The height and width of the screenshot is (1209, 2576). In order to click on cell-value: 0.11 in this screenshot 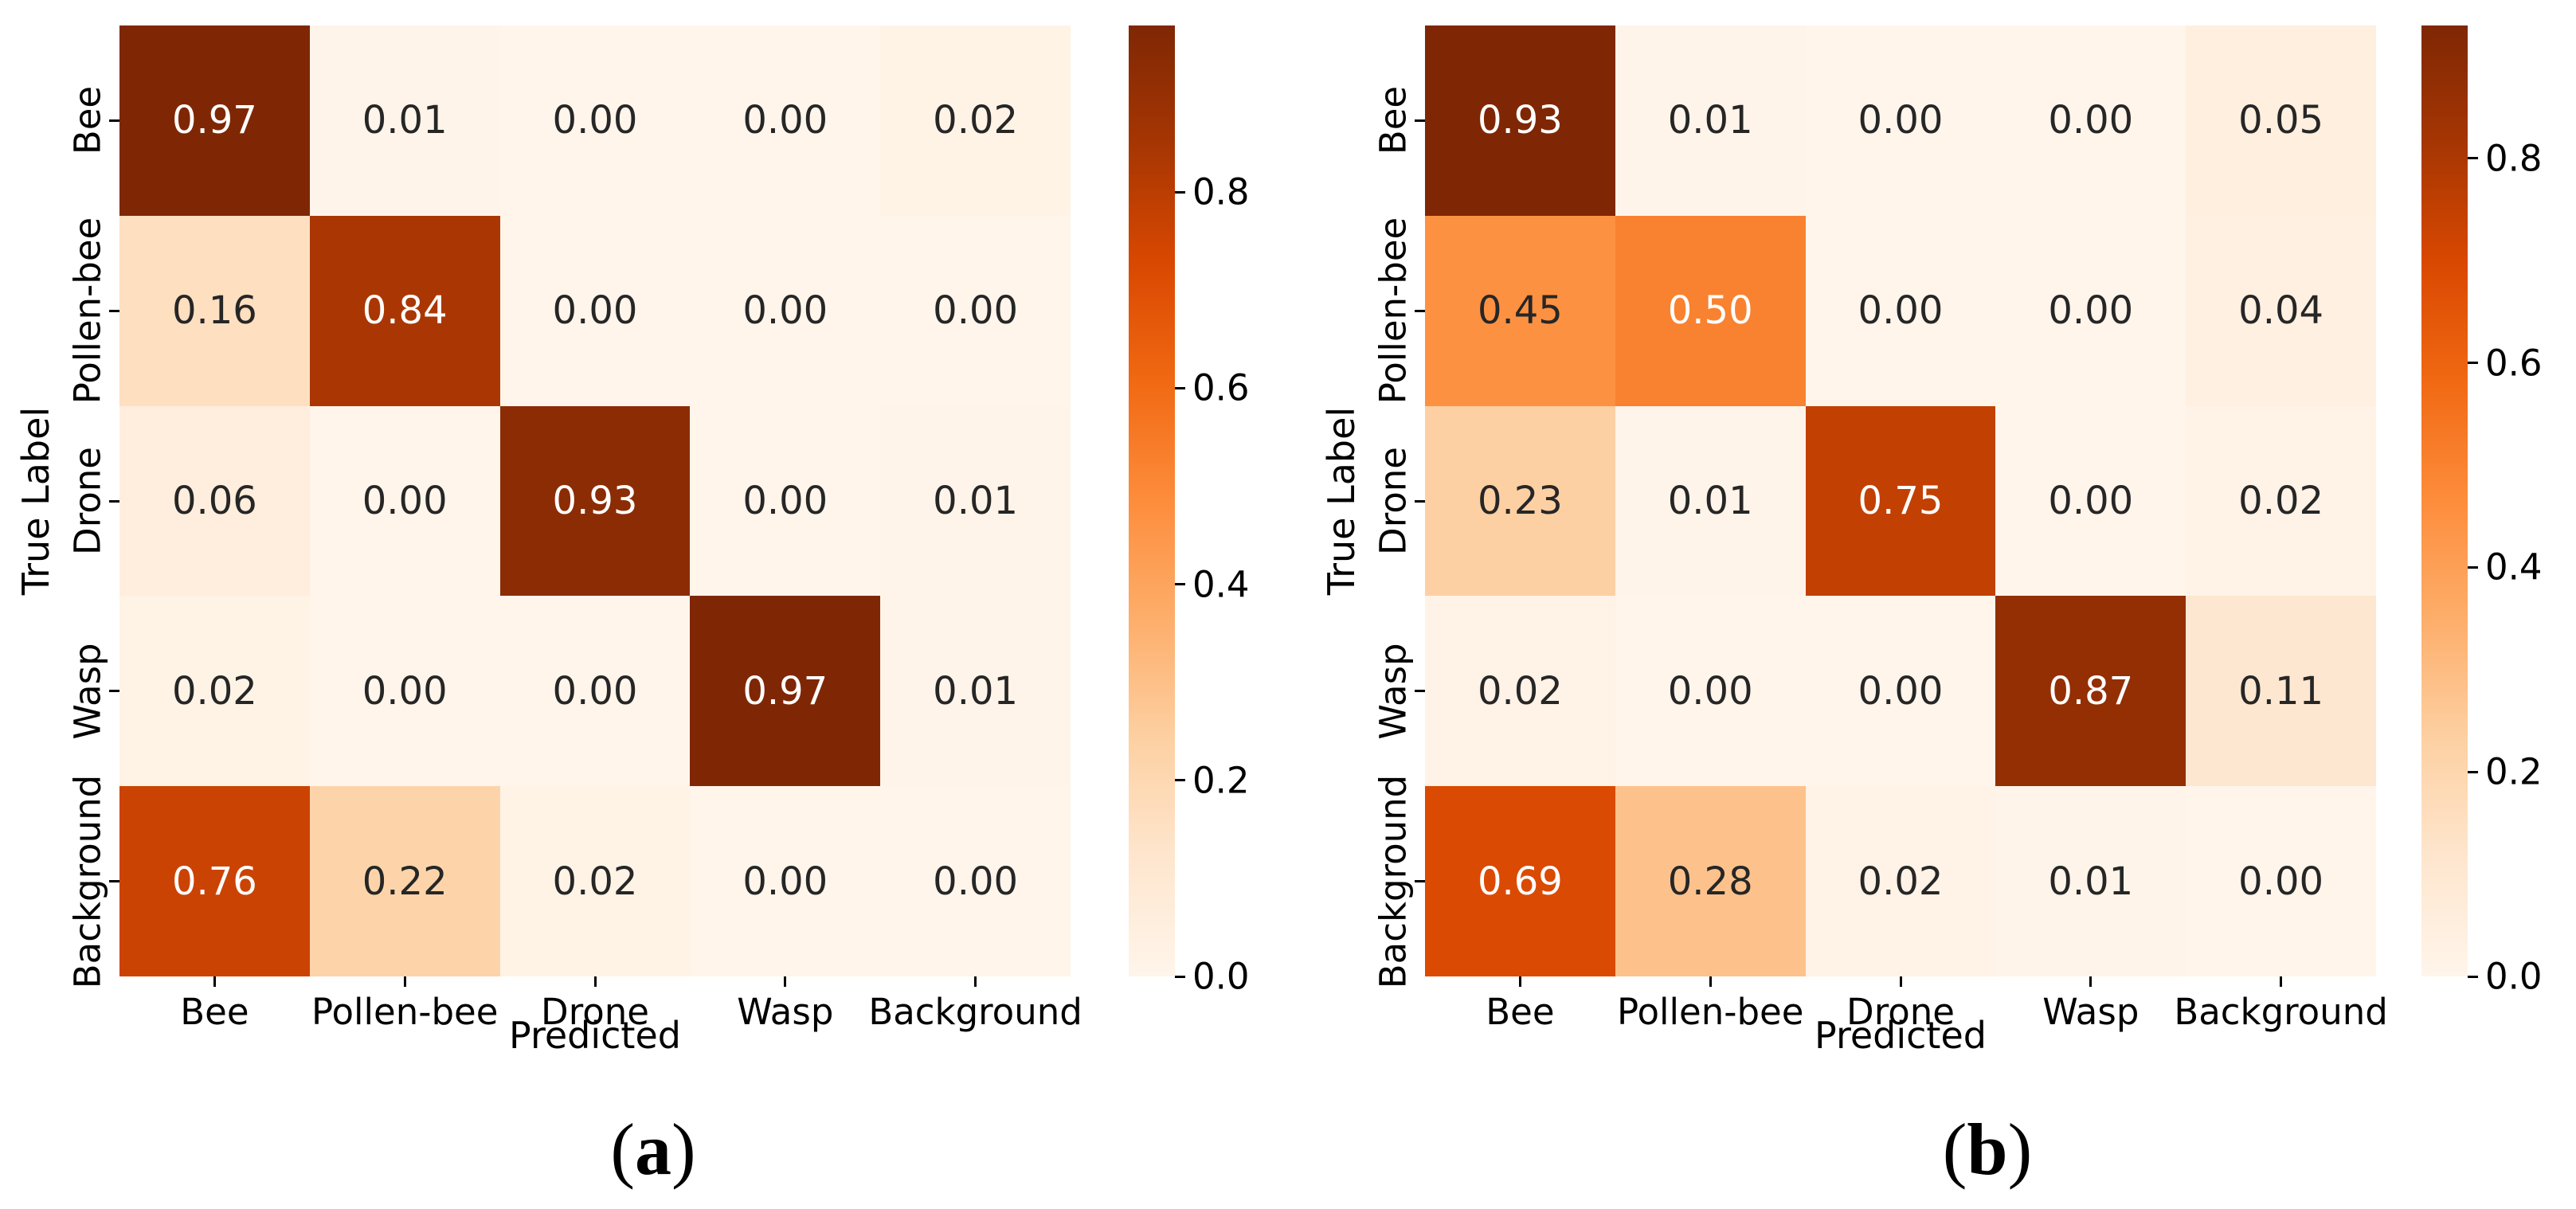, I will do `click(2281, 691)`.